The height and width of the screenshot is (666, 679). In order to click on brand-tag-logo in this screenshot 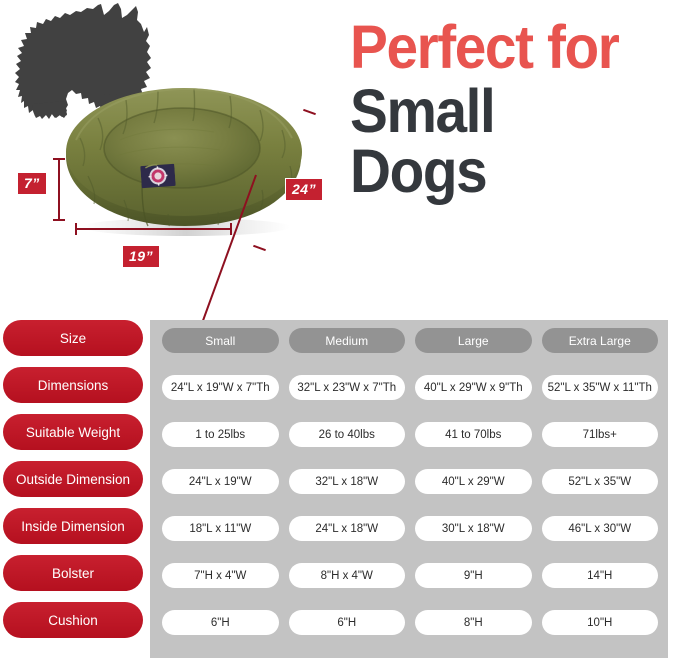, I will do `click(158, 176)`.